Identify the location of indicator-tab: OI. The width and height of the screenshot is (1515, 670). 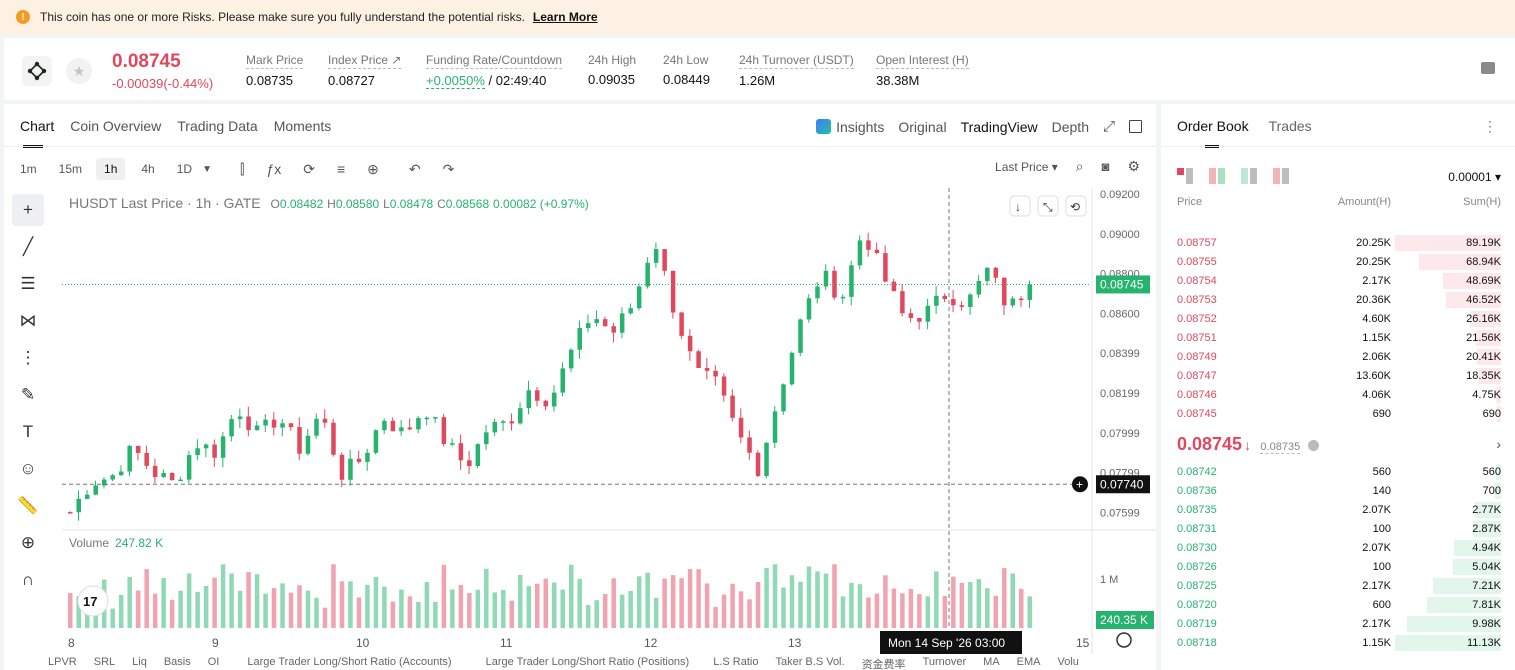
(213, 662).